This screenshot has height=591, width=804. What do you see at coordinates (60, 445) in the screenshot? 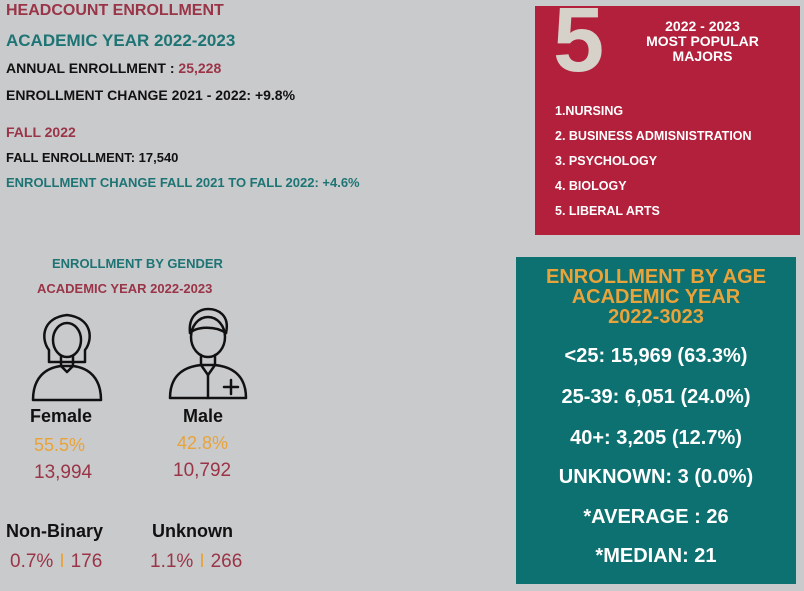
I see `female-percentage: 55.5%` at bounding box center [60, 445].